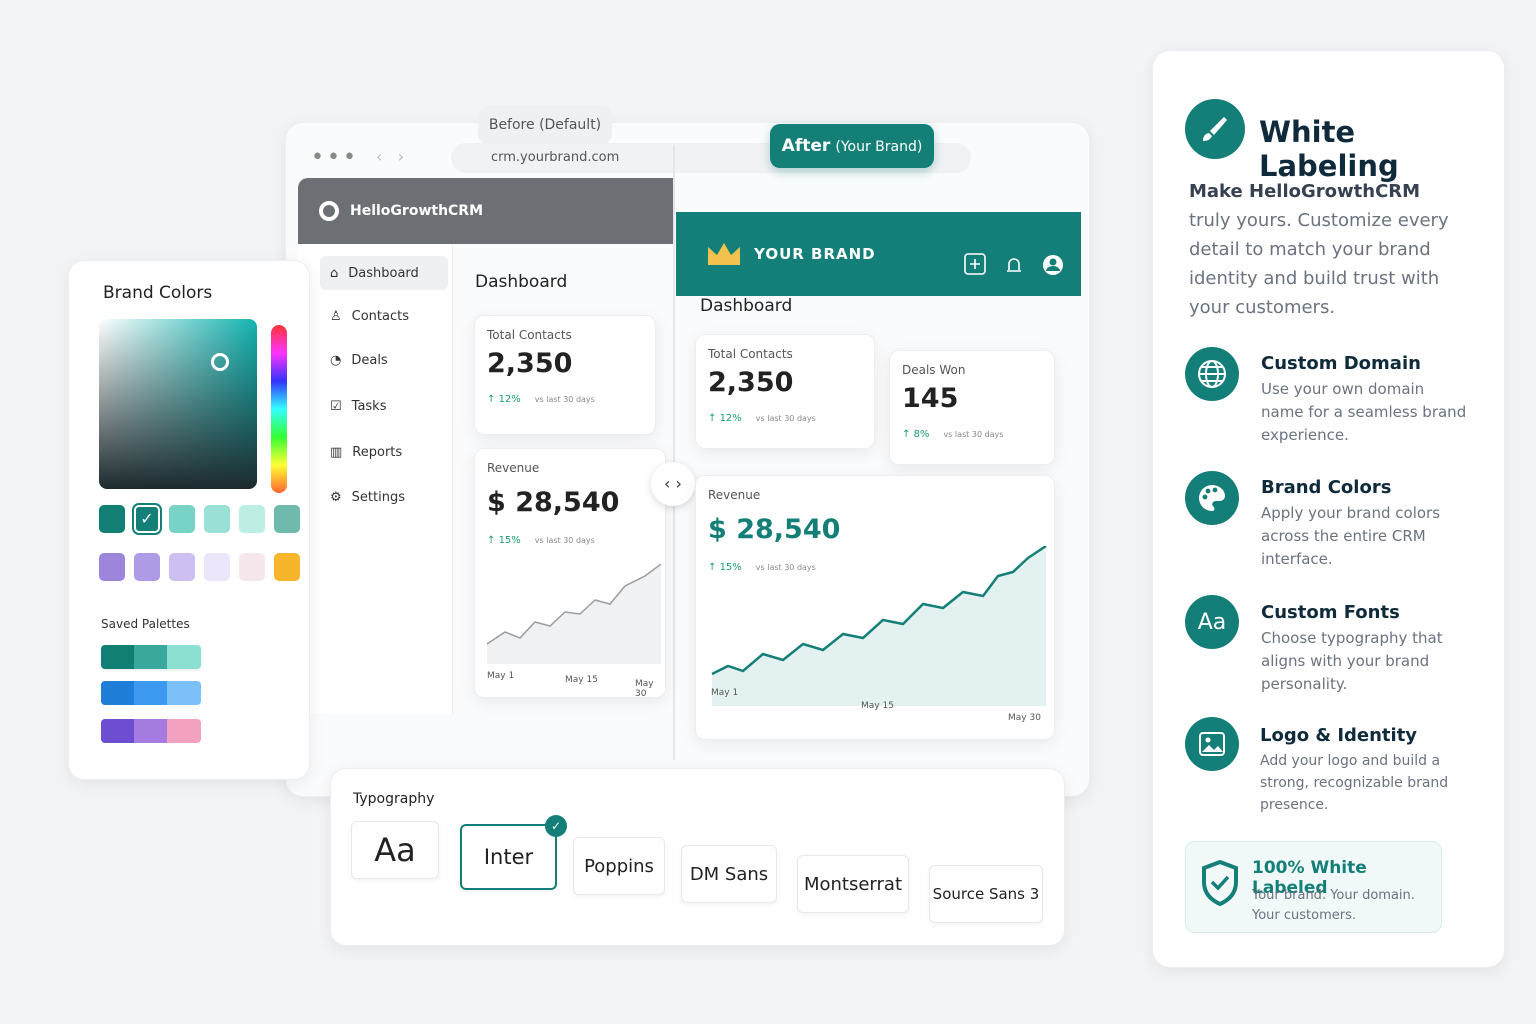 This screenshot has width=1536, height=1024. What do you see at coordinates (972, 407) in the screenshot?
I see `after-deals-card: Deals Won 145 ↑ 8% vs last 30 days` at bounding box center [972, 407].